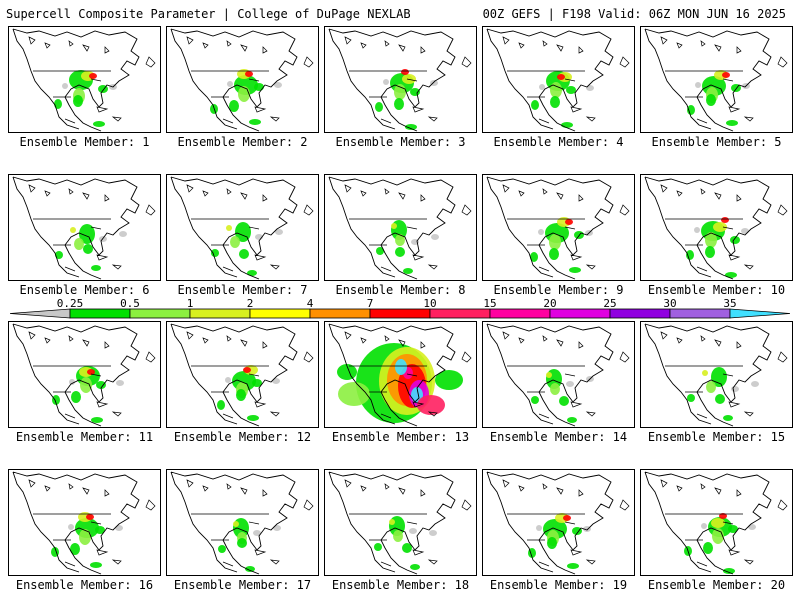 The width and height of the screenshot is (800, 600). What do you see at coordinates (550, 303) in the screenshot?
I see `colorbar-tick-label: 20` at bounding box center [550, 303].